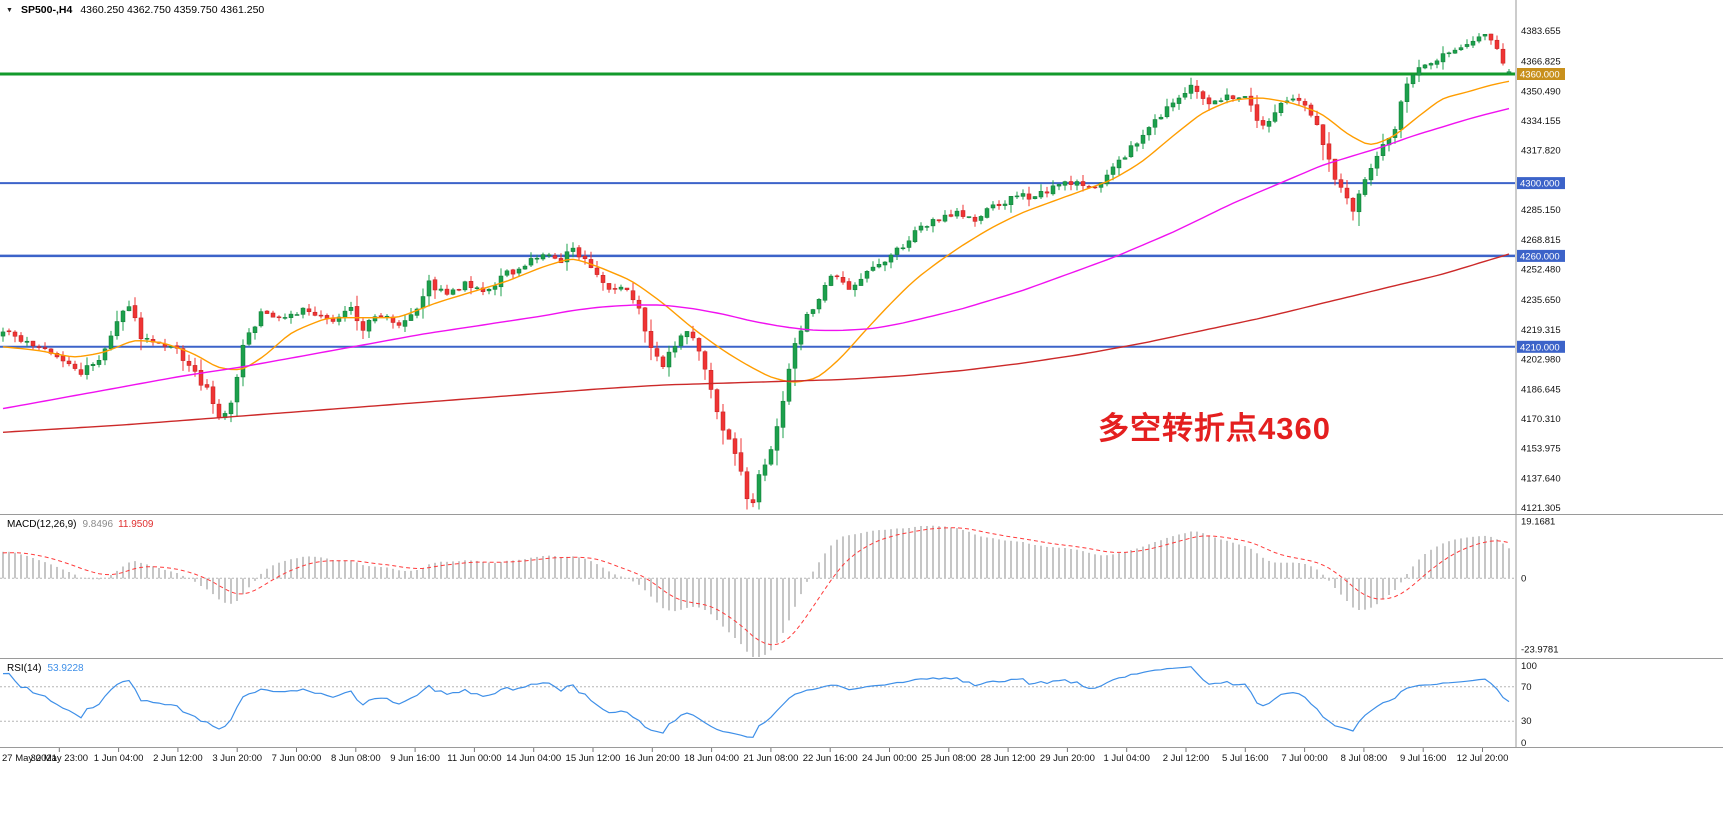  What do you see at coordinates (1214, 428) in the screenshot?
I see `annotation-text: 多空转折点4360` at bounding box center [1214, 428].